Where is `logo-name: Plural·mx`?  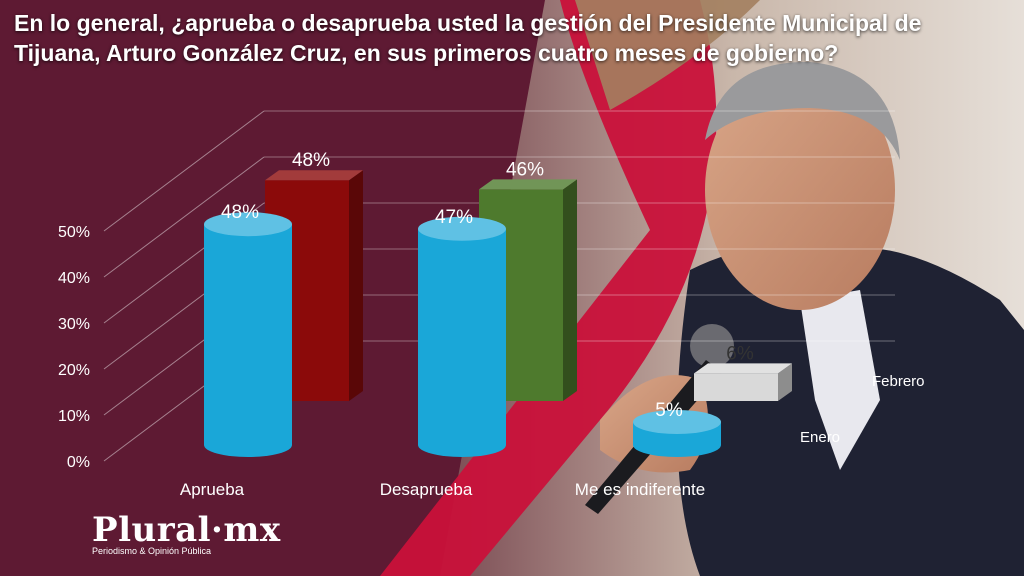
logo-name: Plural·mx is located at coordinates (186, 530).